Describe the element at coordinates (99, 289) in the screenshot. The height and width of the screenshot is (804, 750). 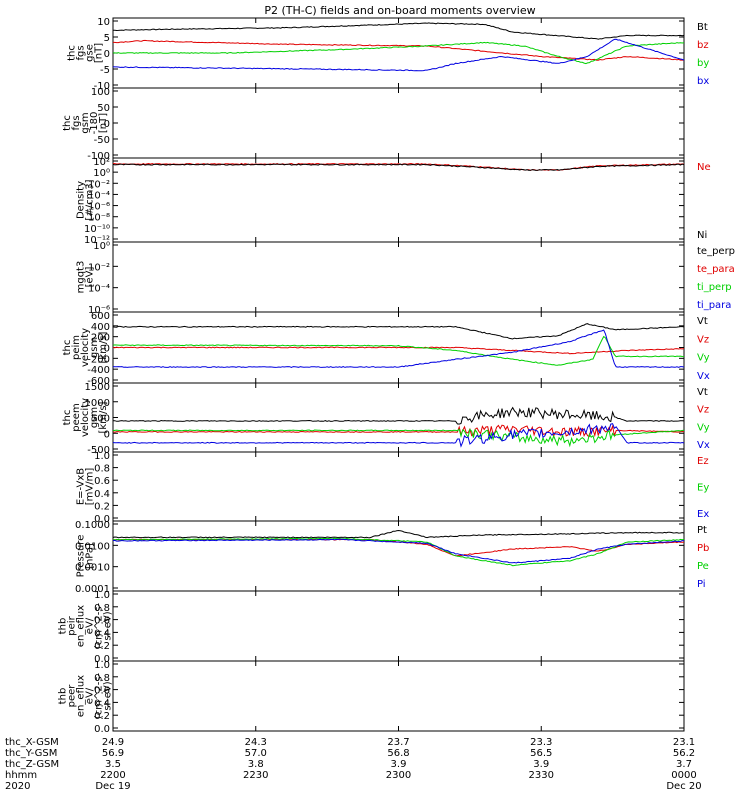
I see `y-tick-label: 10⁻⁴` at that location.